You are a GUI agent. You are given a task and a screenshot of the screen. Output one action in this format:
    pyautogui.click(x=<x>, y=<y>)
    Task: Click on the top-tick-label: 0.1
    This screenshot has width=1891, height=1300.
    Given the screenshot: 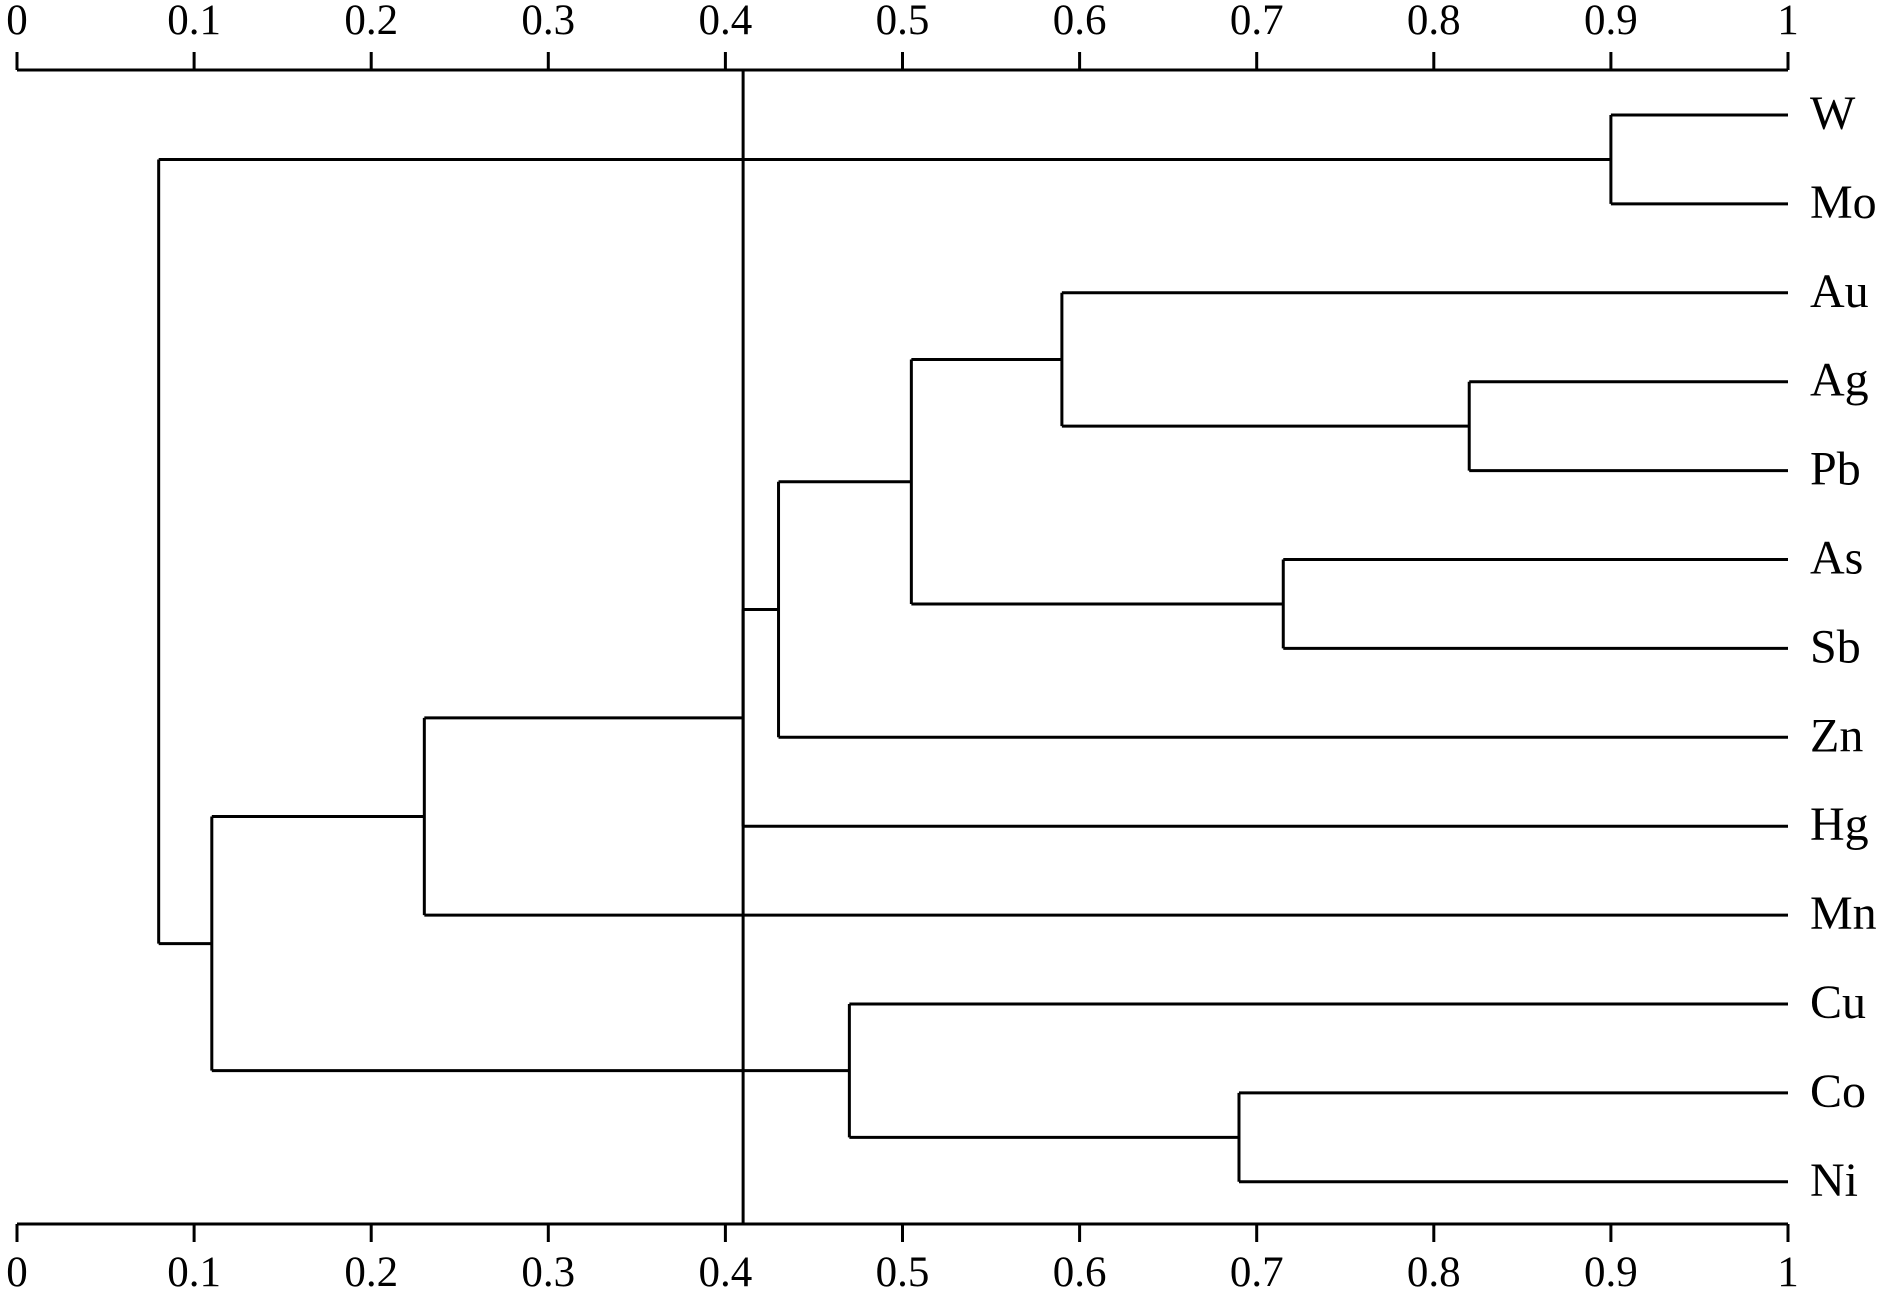 What is the action you would take?
    pyautogui.click(x=194, y=22)
    